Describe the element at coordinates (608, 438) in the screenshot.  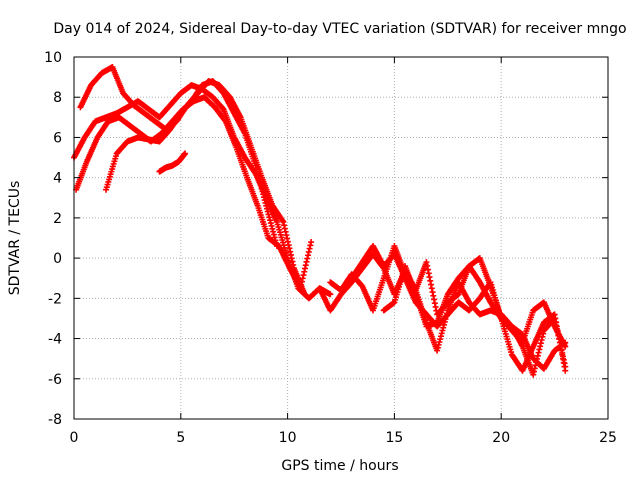
I see `x-tick-label: 25` at that location.